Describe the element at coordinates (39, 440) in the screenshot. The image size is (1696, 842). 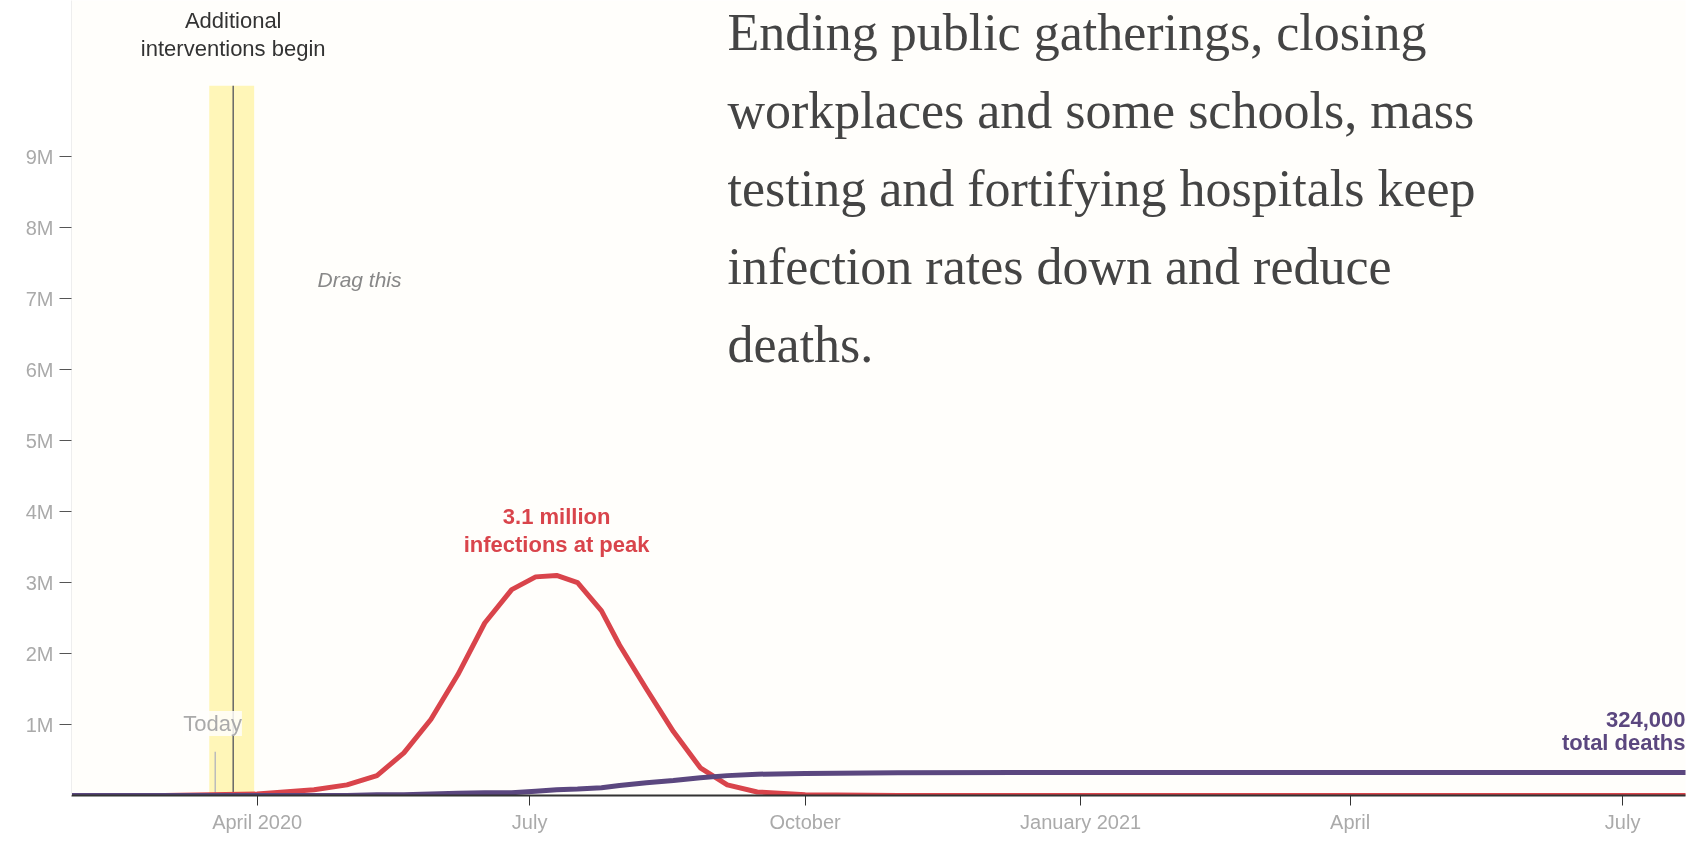
I see `y-tick-label: 5M` at that location.